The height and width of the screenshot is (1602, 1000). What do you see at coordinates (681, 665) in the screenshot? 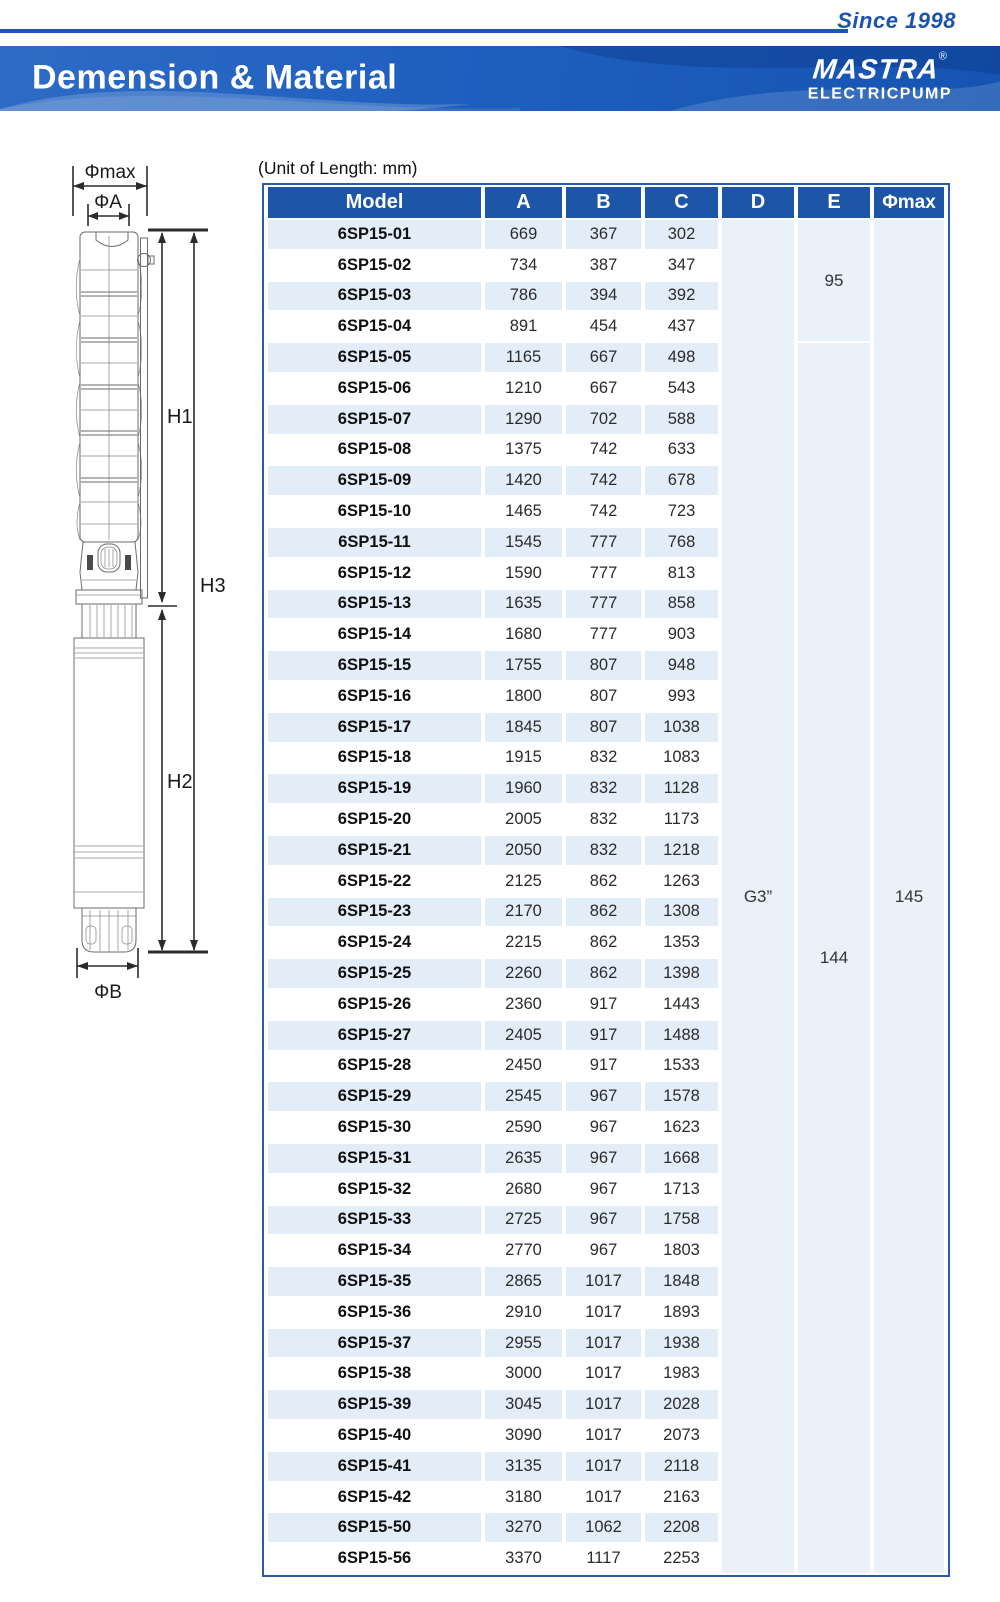
I see `value-cell: 948` at bounding box center [681, 665].